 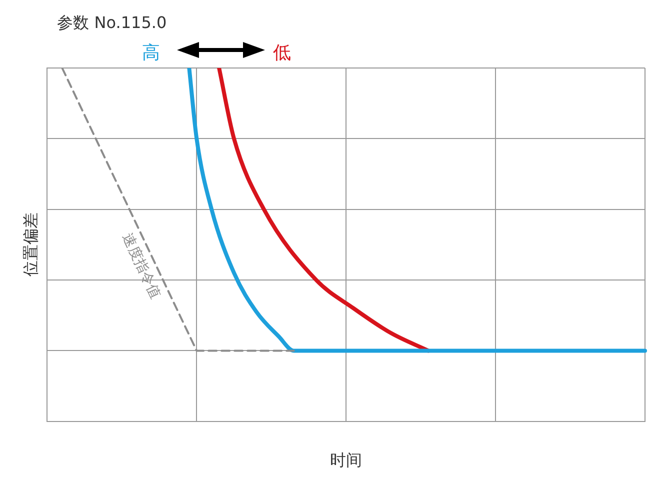 What do you see at coordinates (346, 460) in the screenshot?
I see `x-axis-title: 时间` at bounding box center [346, 460].